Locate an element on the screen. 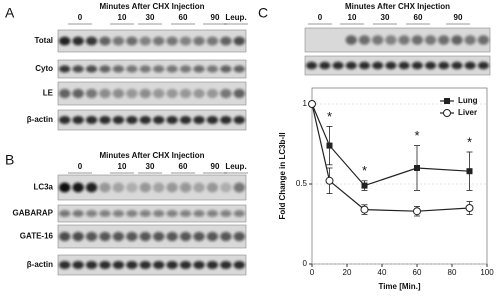 This screenshot has height=300, width=500. lane-label: 0 is located at coordinates (80, 17).